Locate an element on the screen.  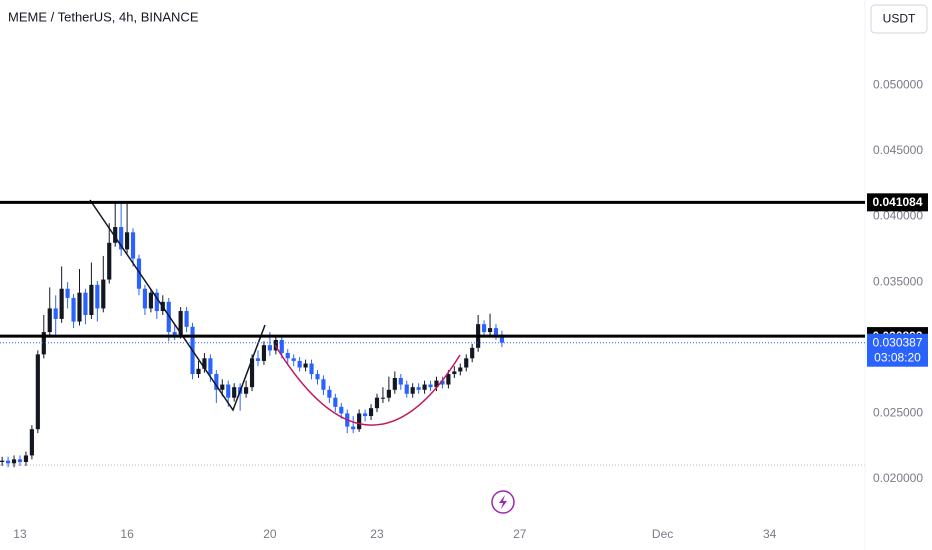
icon-bolt is located at coordinates (503, 502).